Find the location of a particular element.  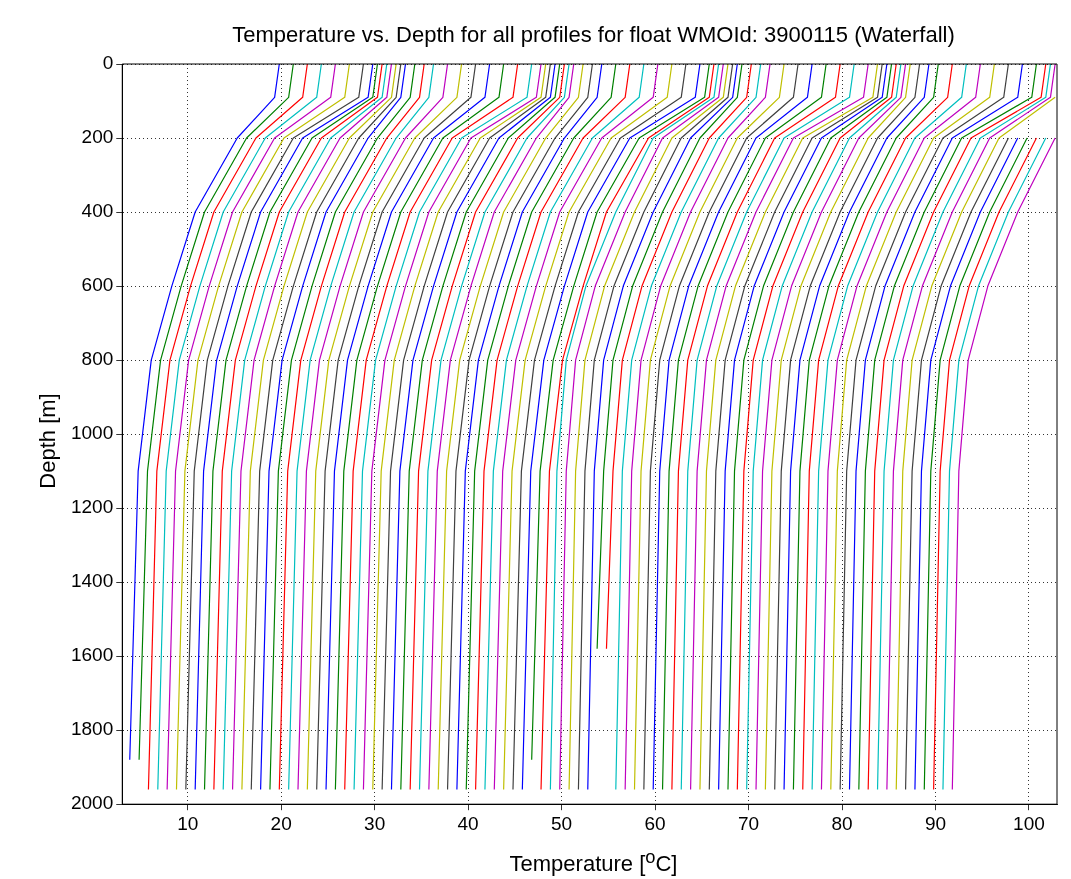

y-tick-label: 1400 is located at coordinates (92, 581).